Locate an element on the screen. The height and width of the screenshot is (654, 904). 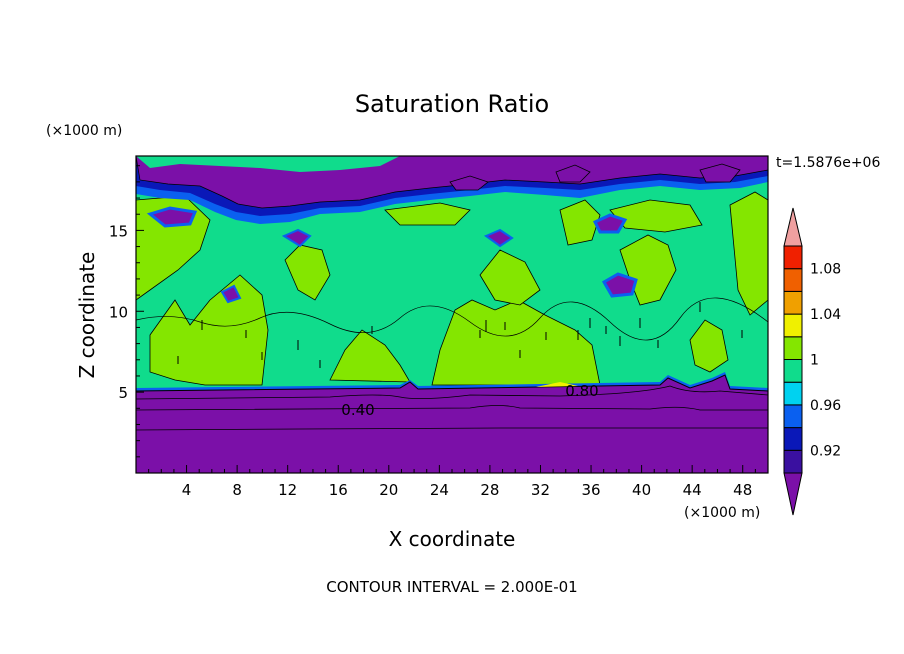
time-label: t=1.5876e+06 is located at coordinates (828, 163).